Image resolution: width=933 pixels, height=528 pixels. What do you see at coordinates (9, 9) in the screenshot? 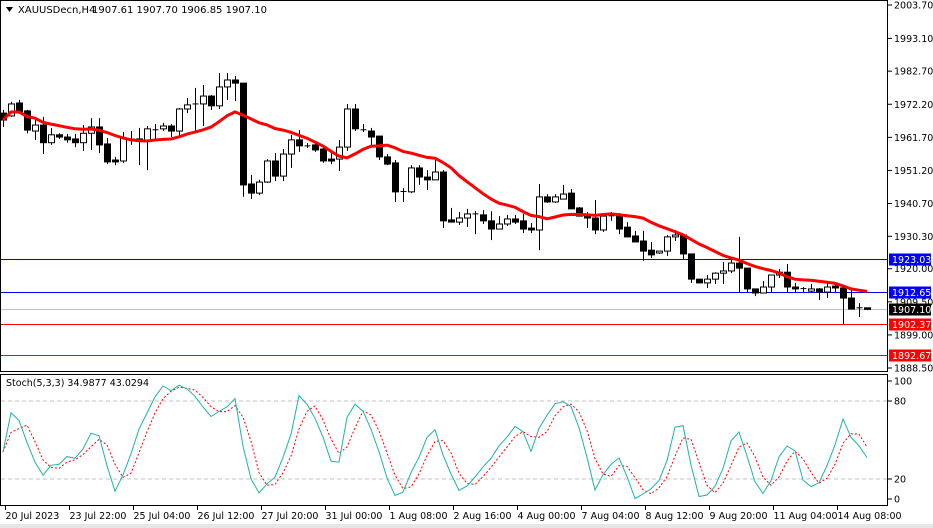
I see `triangle-down-icon` at bounding box center [9, 9].